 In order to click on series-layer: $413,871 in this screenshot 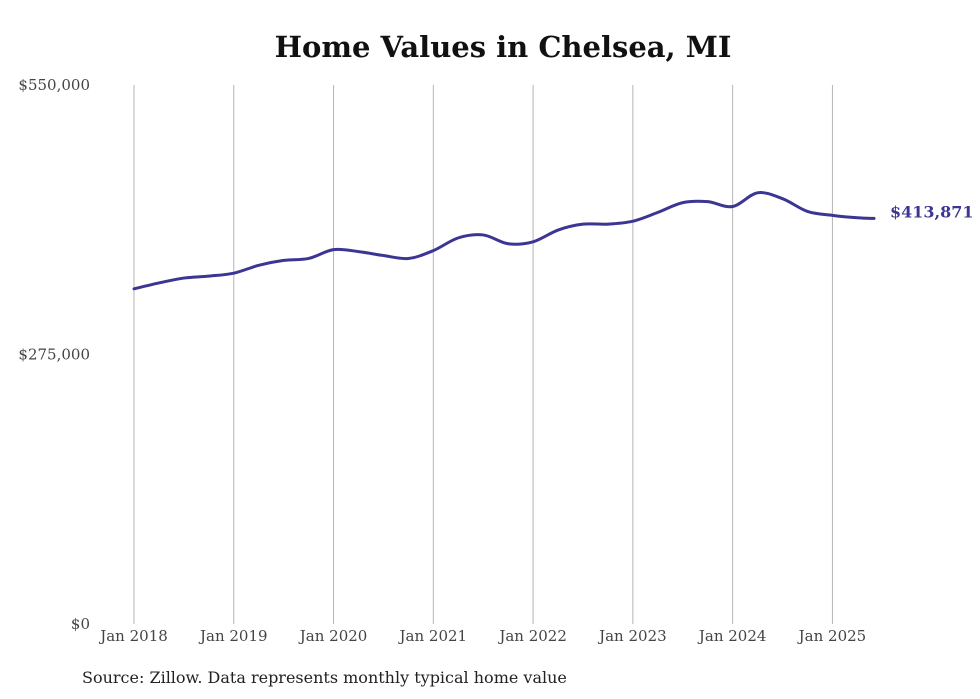, I will do `click(553, 241)`.